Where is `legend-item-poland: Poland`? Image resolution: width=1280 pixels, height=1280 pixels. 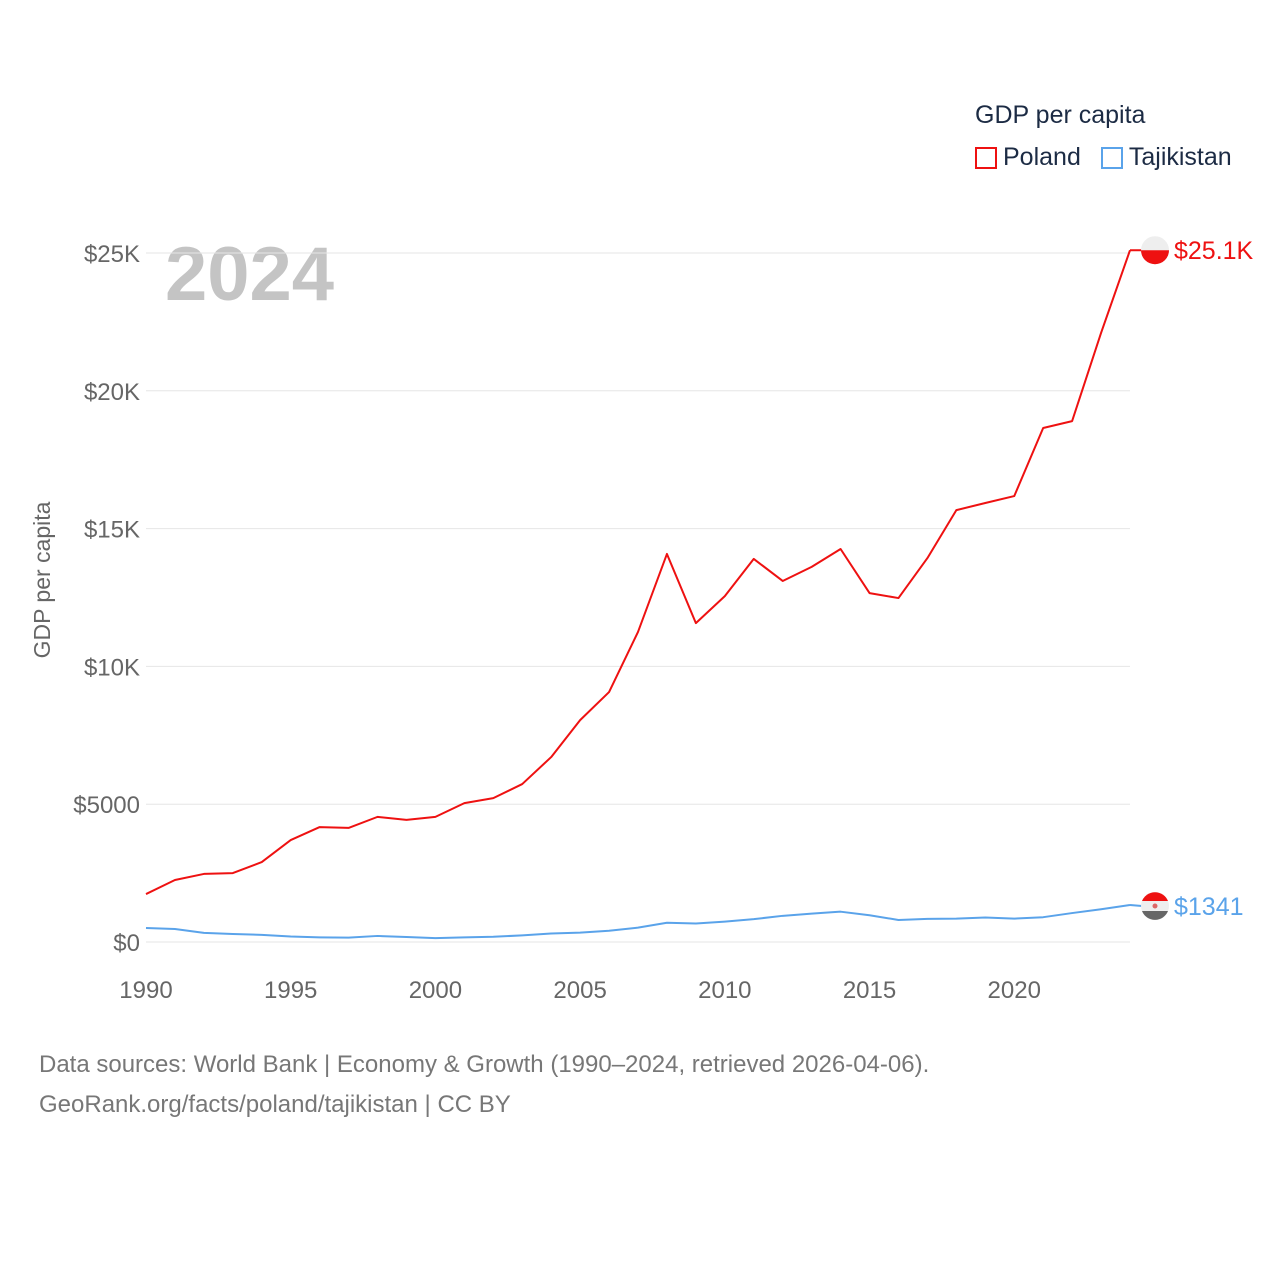
legend-item-poland: Poland is located at coordinates (1028, 157).